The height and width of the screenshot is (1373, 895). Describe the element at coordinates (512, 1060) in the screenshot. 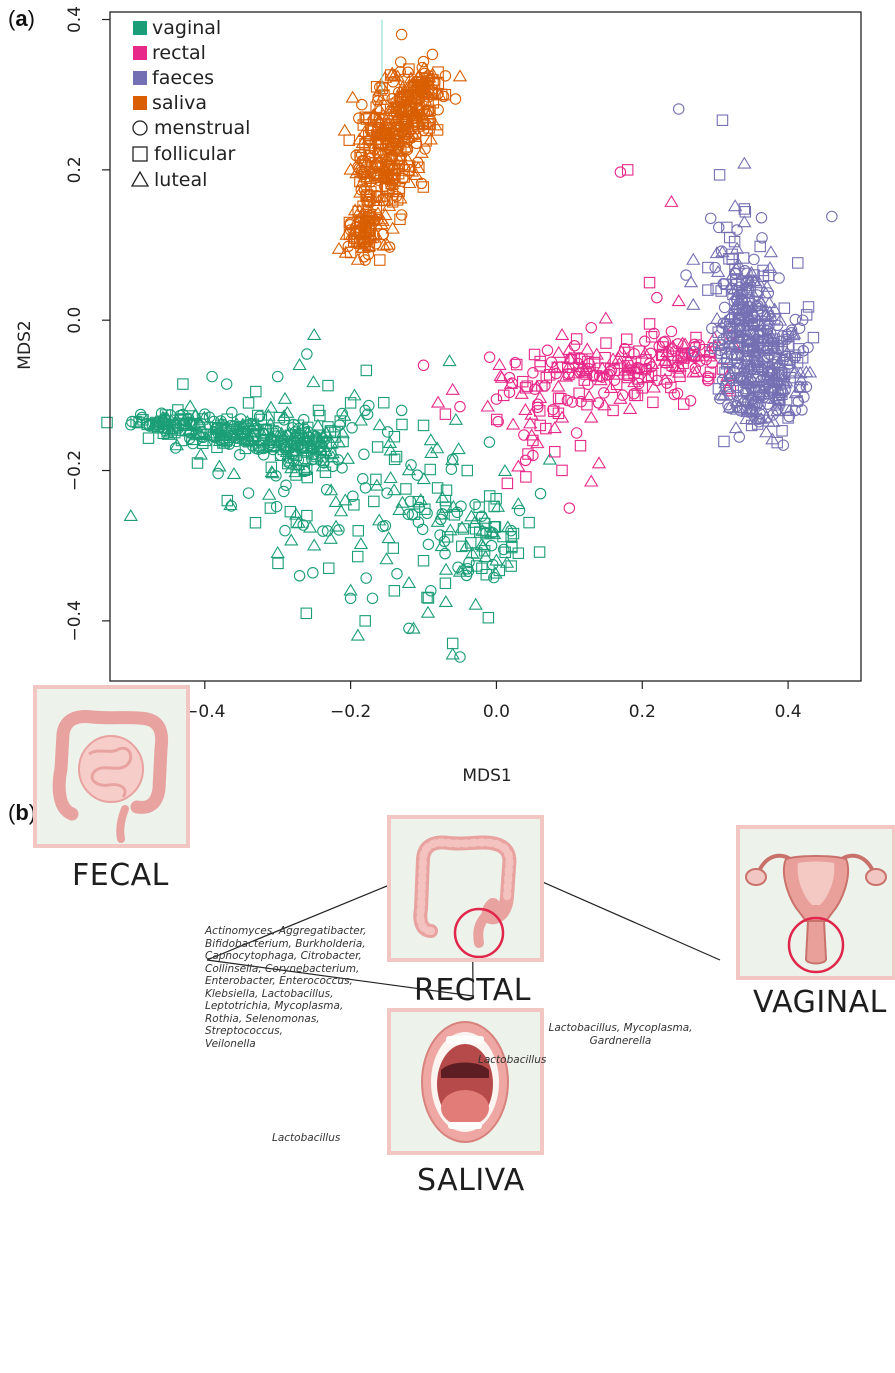

I see `edge-label-rectal-saliva: Lactobacillus` at that location.